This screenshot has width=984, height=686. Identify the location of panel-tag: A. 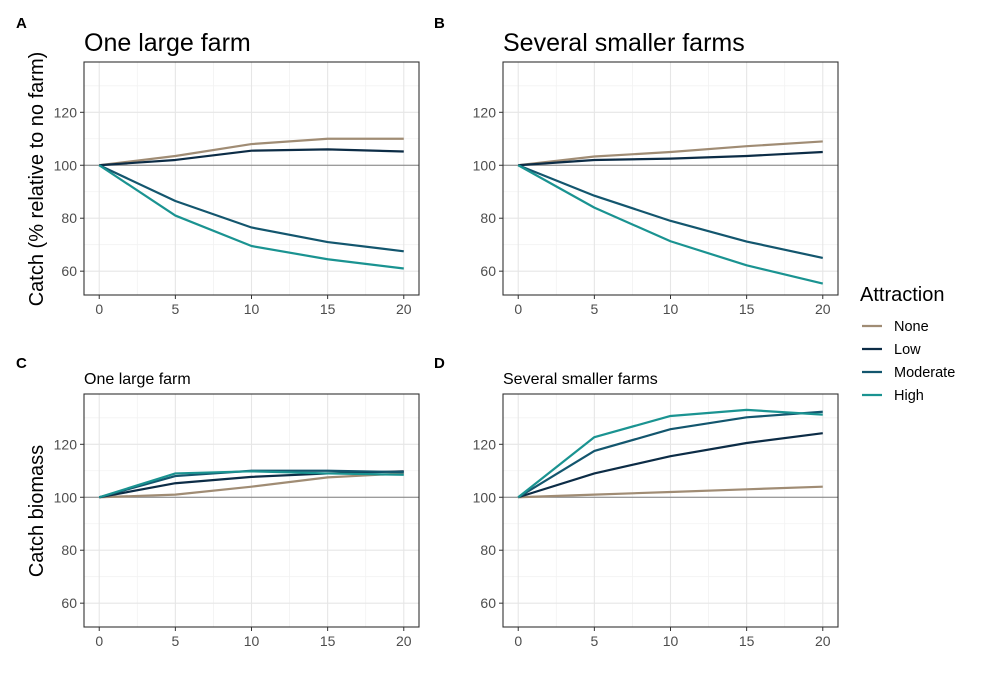
(21, 23).